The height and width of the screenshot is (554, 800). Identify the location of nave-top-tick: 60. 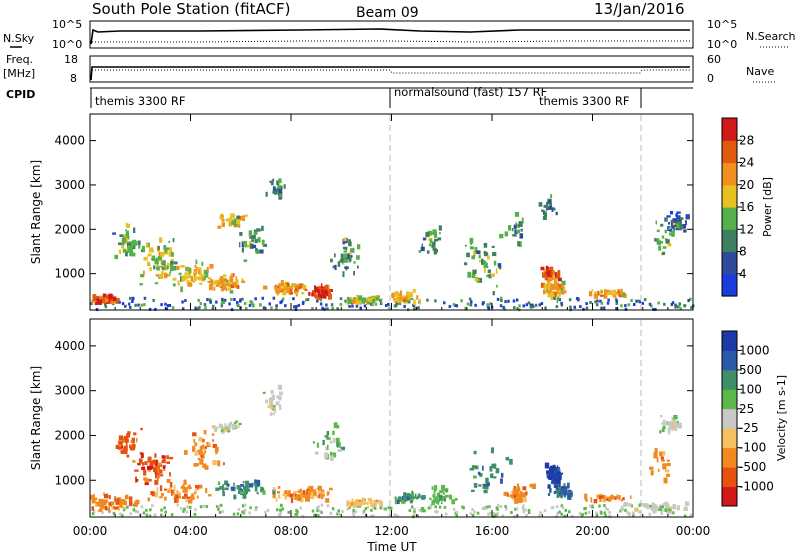
(714, 59).